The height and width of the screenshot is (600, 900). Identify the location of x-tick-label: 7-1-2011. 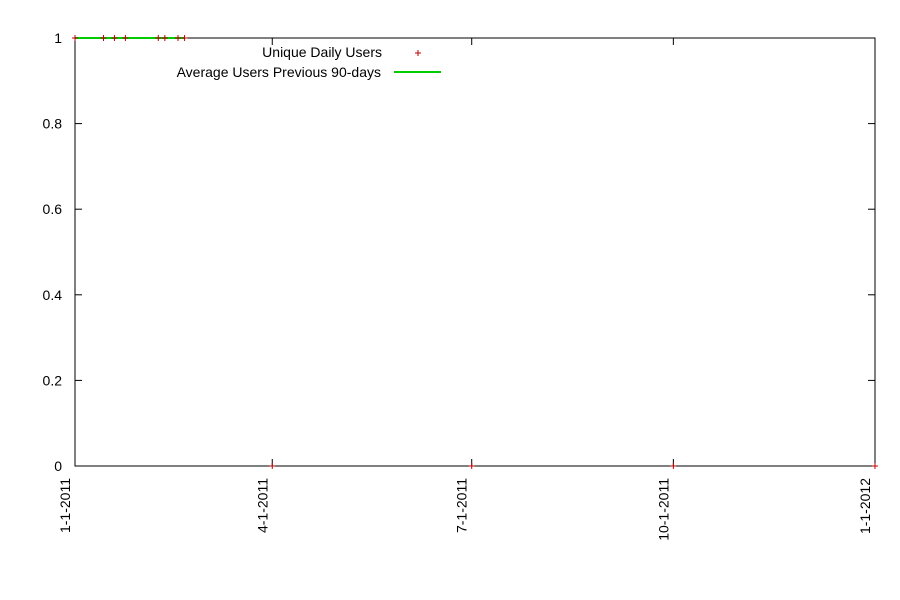
(462, 505).